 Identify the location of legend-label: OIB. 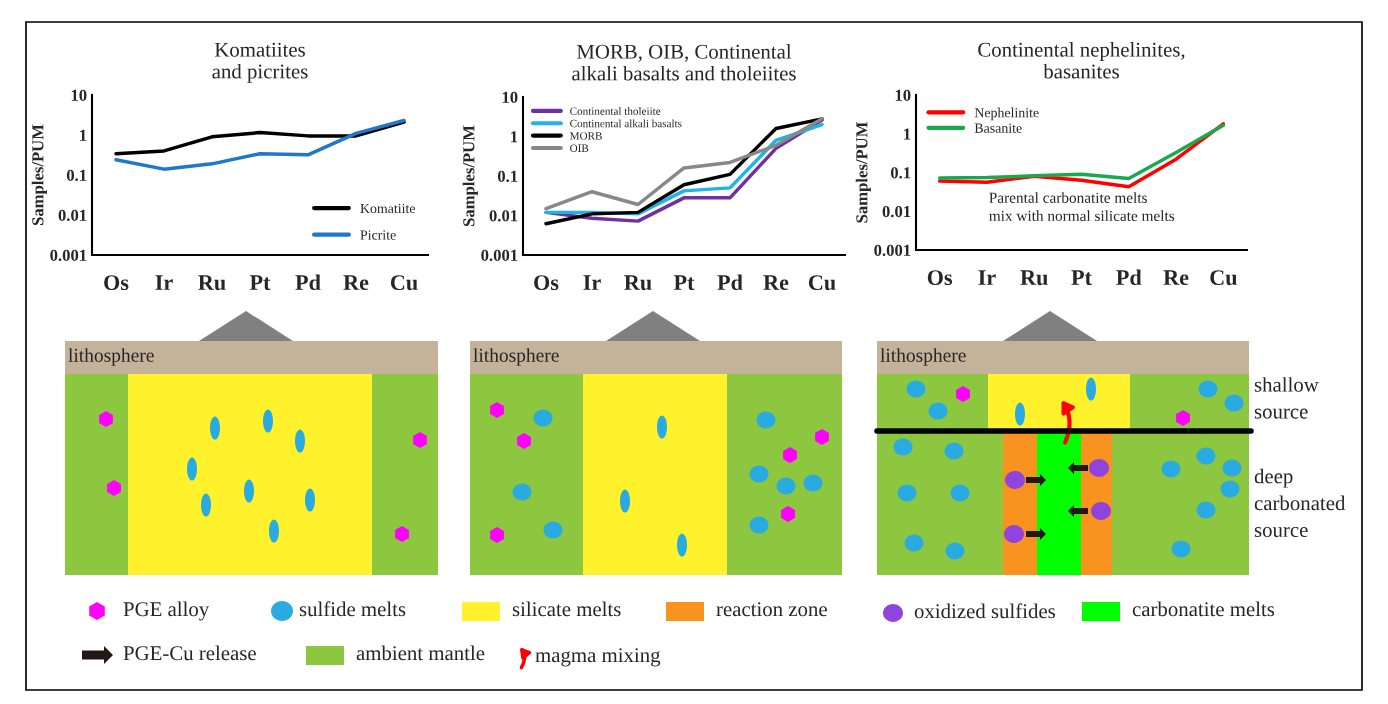
(579, 148).